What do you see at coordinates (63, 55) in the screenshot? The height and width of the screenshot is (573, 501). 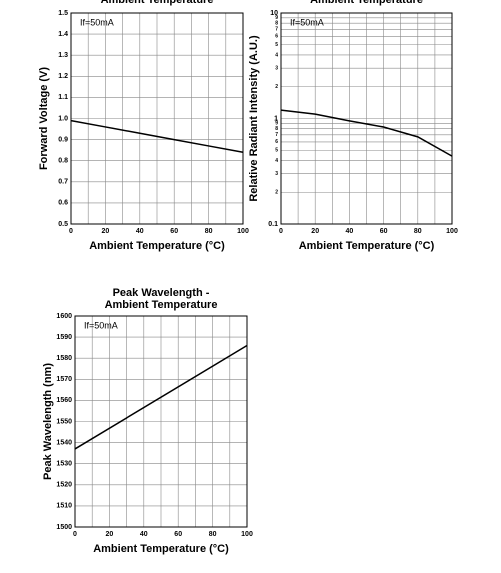 I see `y-tick-label: 1.3` at bounding box center [63, 55].